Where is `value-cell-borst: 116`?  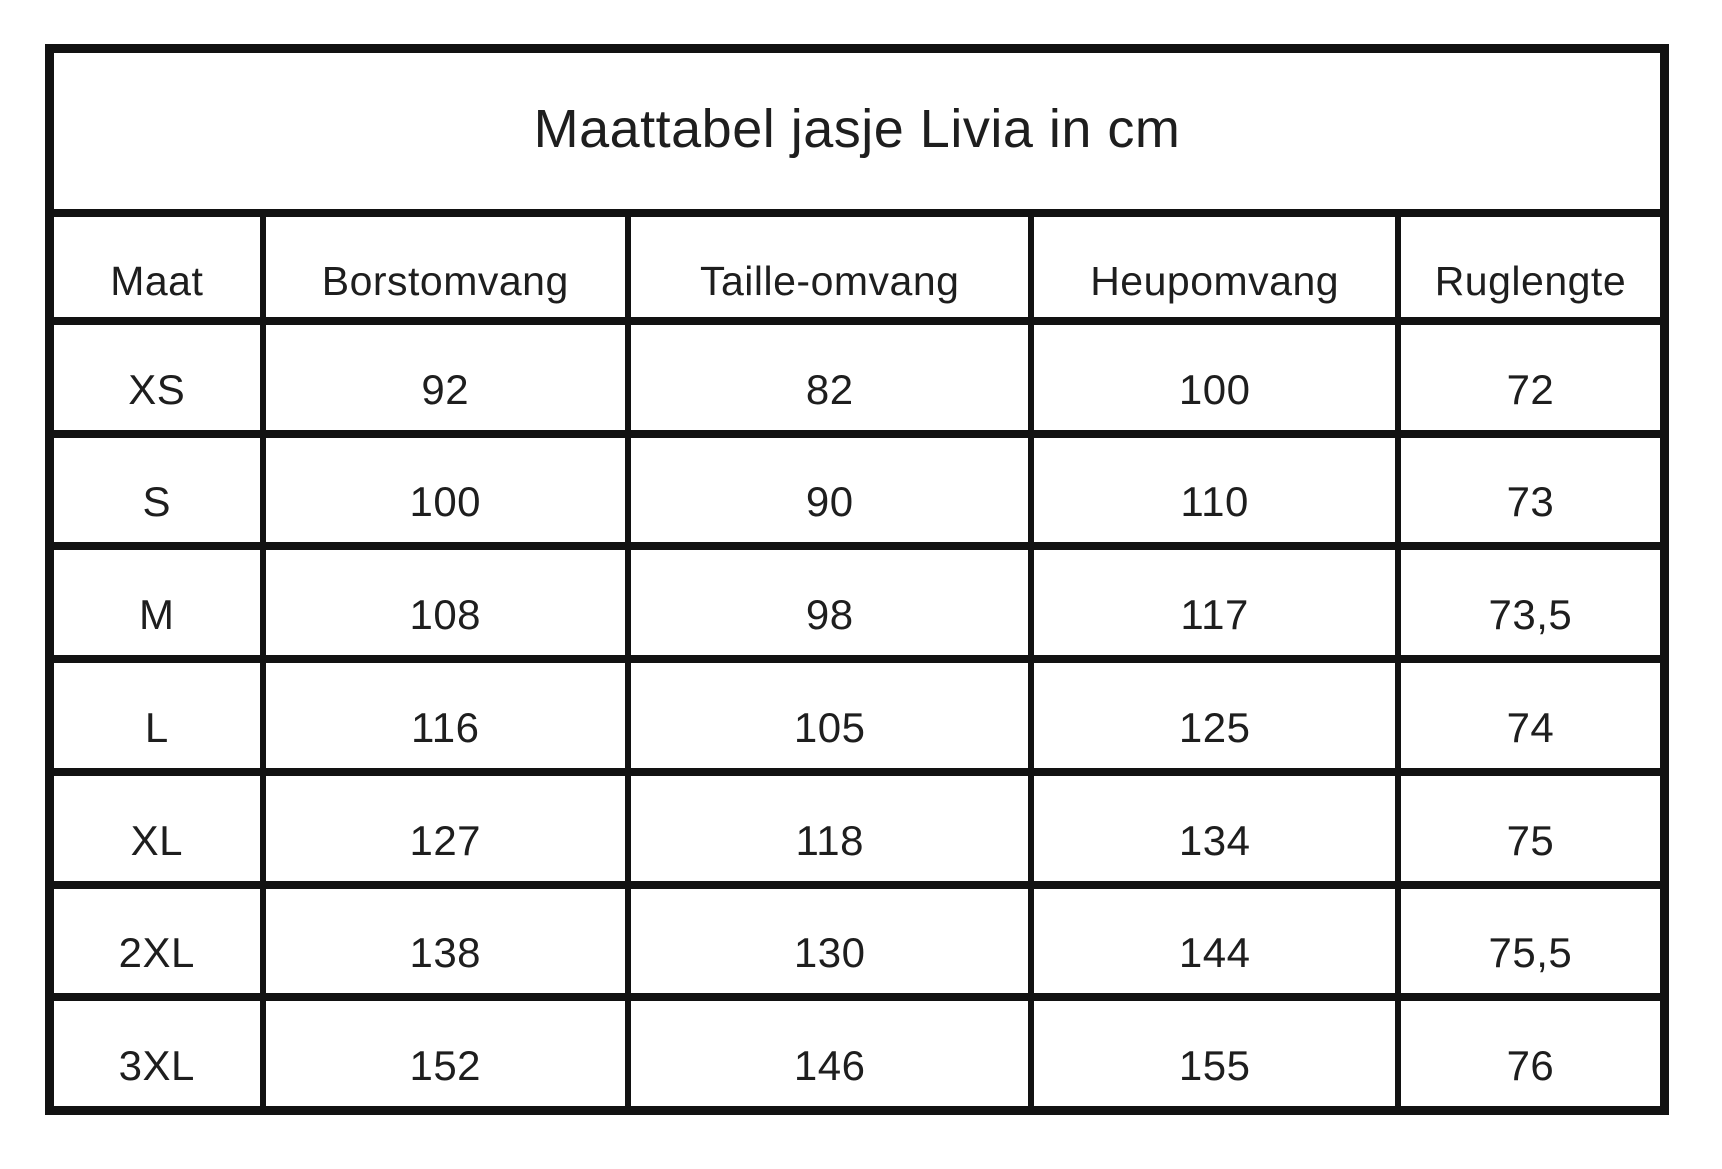 value-cell-borst: 116 is located at coordinates (445, 715).